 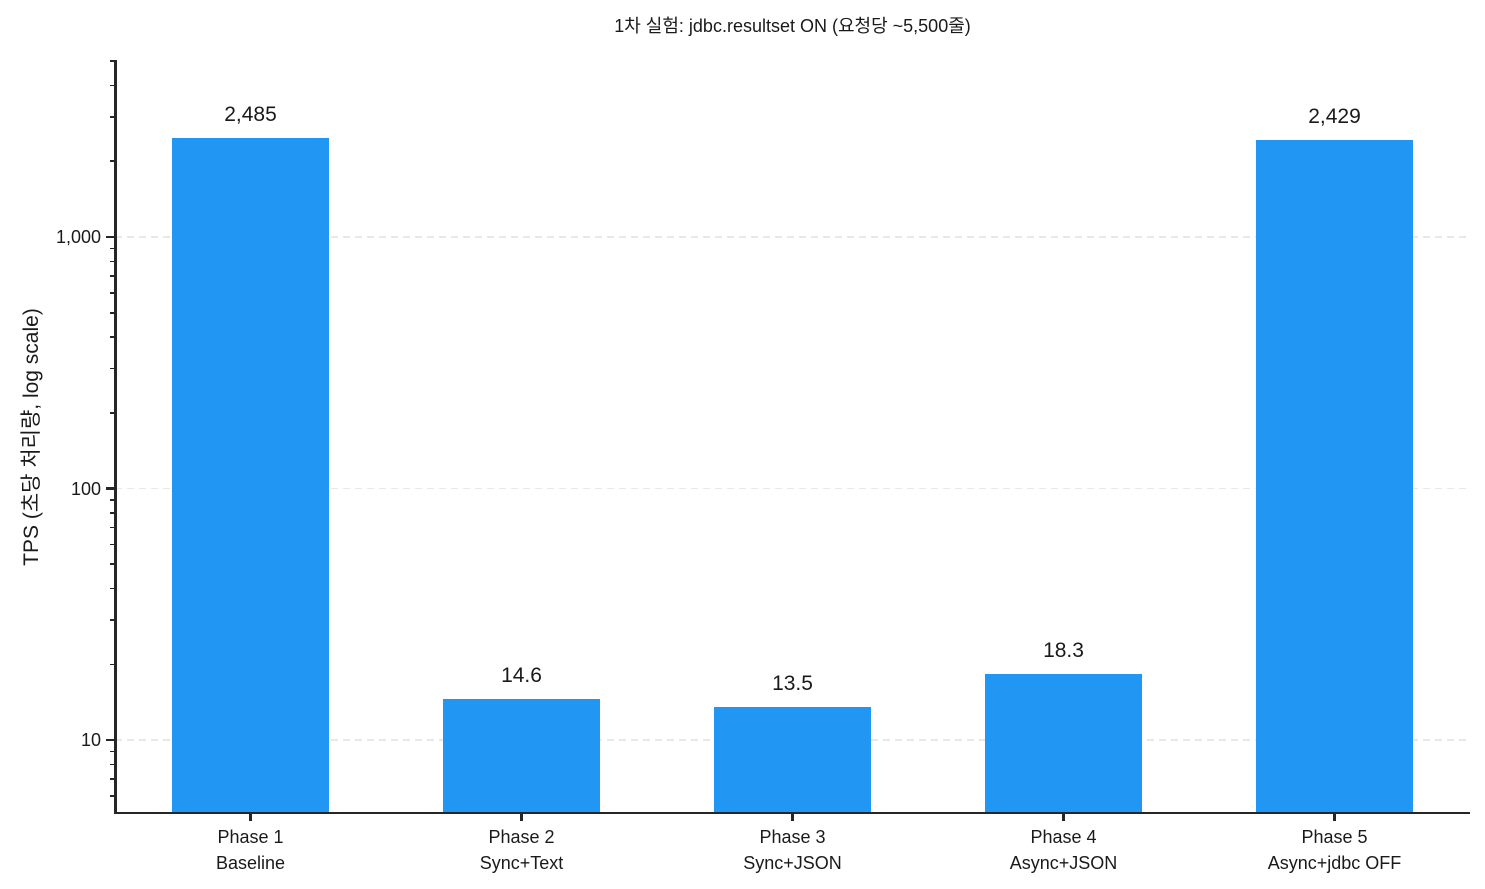 I want to click on x-axis-line, so click(x=792, y=812).